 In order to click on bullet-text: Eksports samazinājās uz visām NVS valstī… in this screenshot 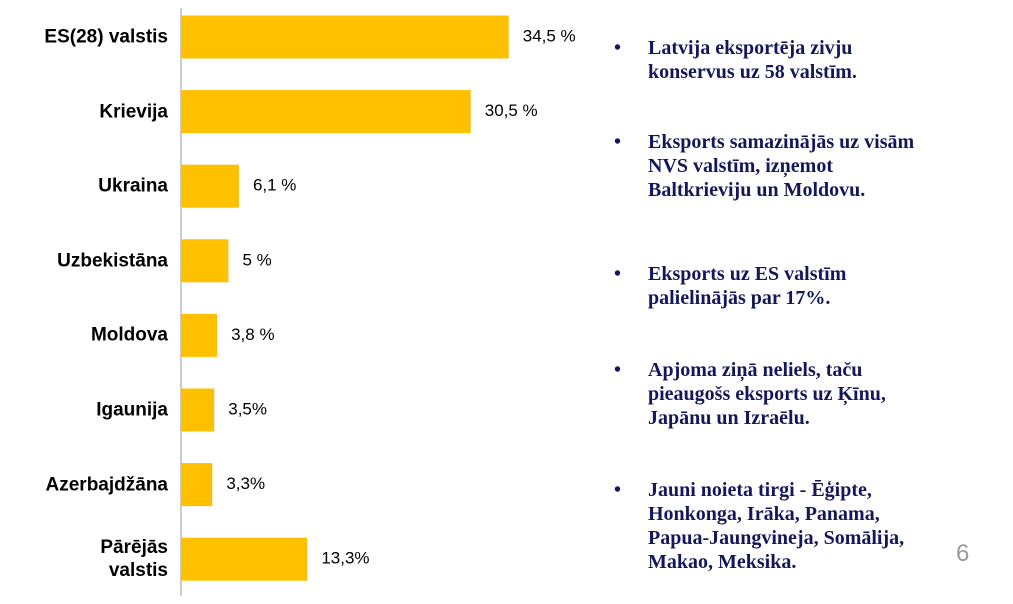, I will do `click(813, 166)`.